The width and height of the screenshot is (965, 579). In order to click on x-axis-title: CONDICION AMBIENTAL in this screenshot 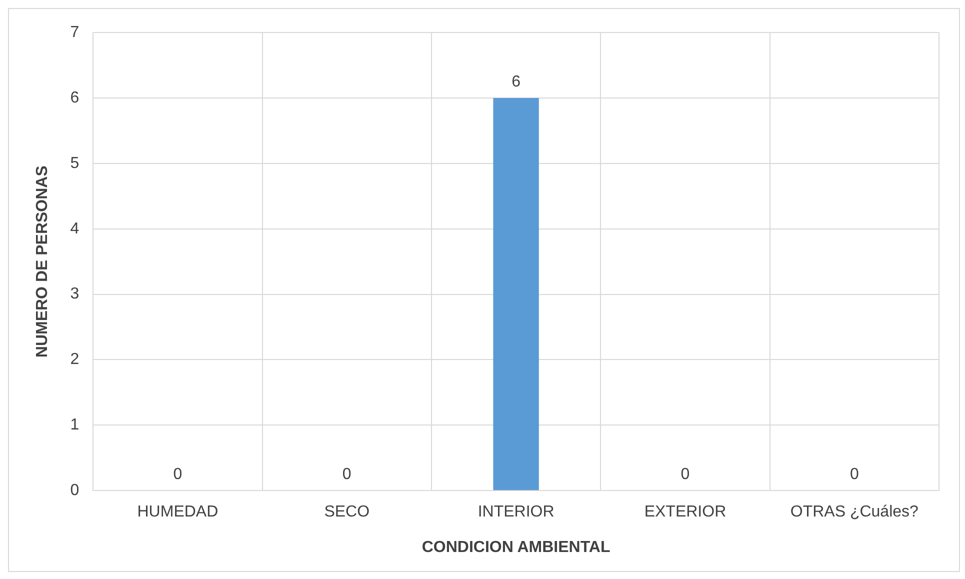, I will do `click(516, 547)`.